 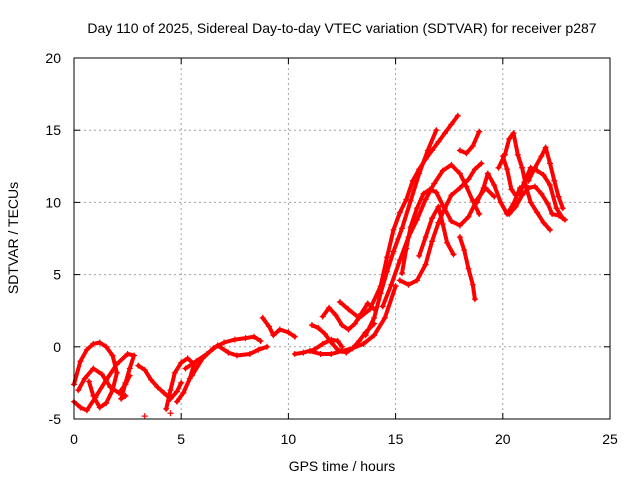 What do you see at coordinates (57, 275) in the screenshot?
I see `y-tick-label: 5` at bounding box center [57, 275].